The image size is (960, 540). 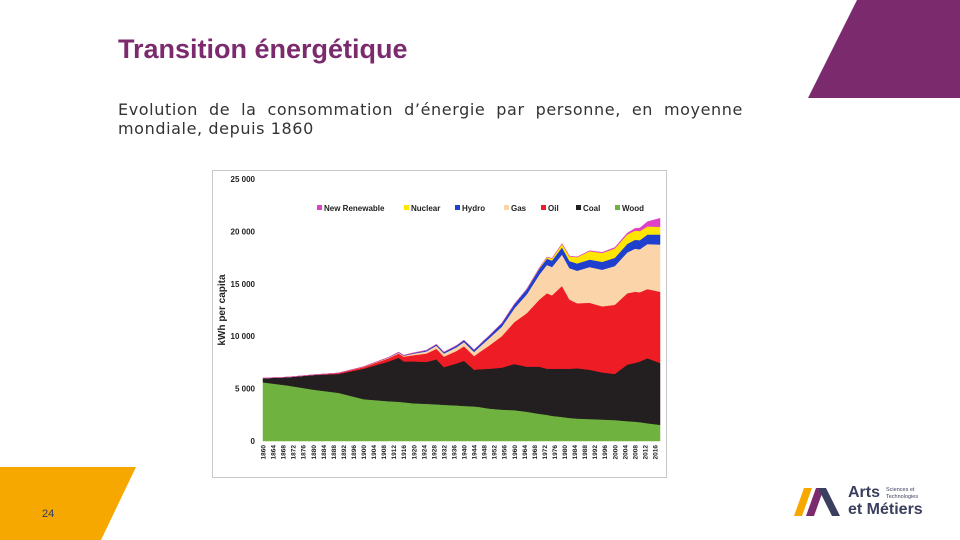 I want to click on x-tick-label: 1988, so click(x=585, y=452).